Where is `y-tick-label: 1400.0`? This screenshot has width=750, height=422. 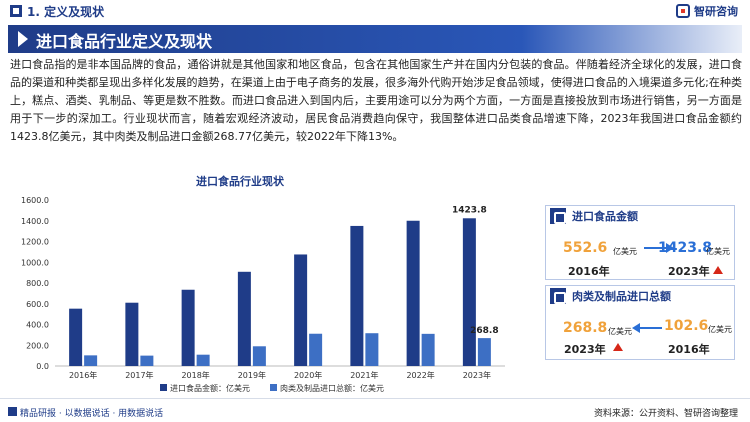
y-tick-label: 1400.0 is located at coordinates (35, 221).